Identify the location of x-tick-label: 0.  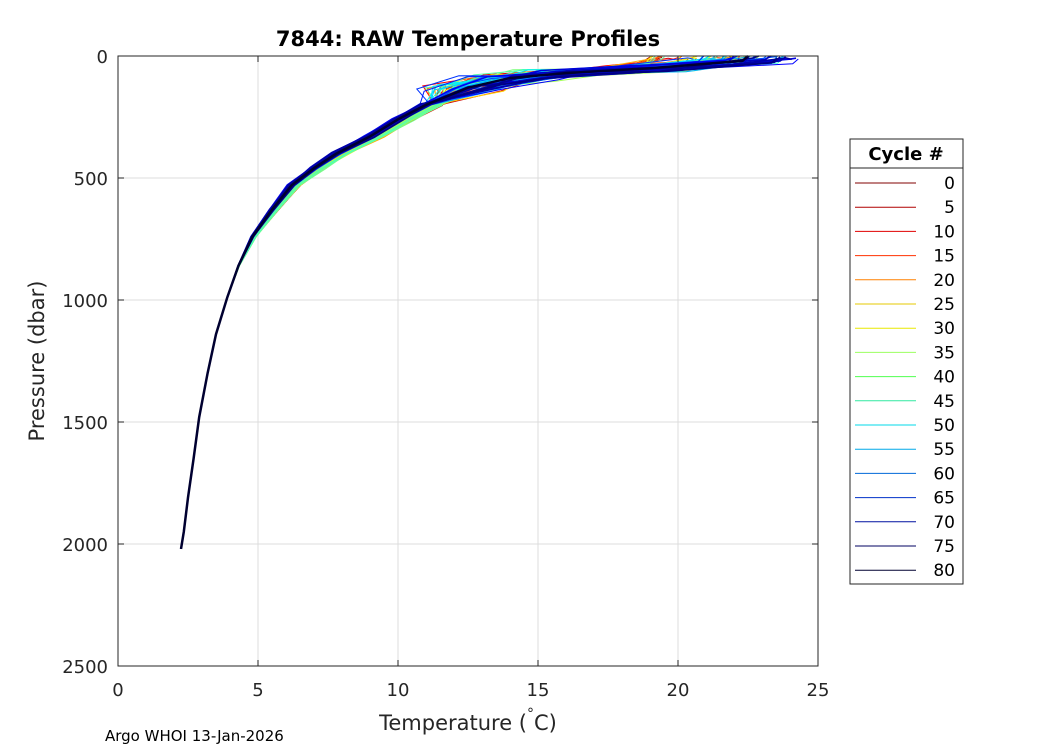
(117, 690).